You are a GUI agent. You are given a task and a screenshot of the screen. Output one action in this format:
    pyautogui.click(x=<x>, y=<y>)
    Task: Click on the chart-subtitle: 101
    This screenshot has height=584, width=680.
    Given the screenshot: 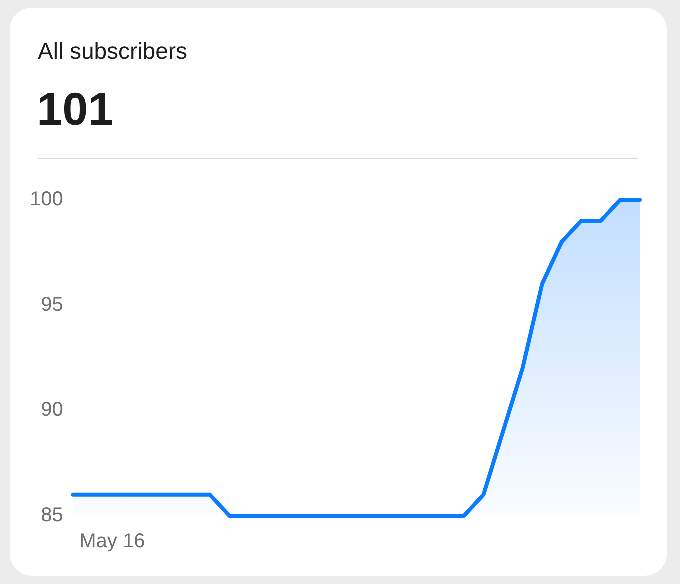 What is the action you would take?
    pyautogui.click(x=75, y=109)
    